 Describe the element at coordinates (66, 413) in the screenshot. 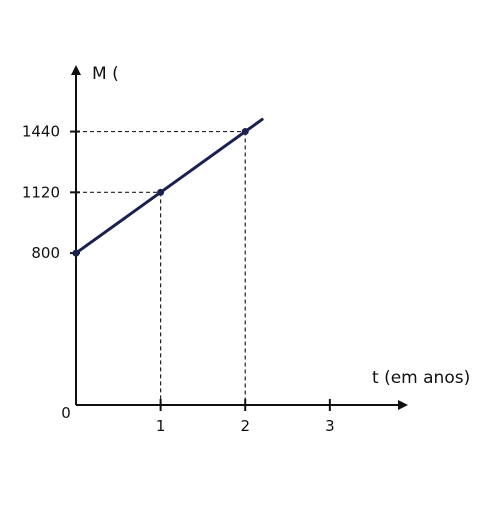

I see `origin-label: 0` at that location.